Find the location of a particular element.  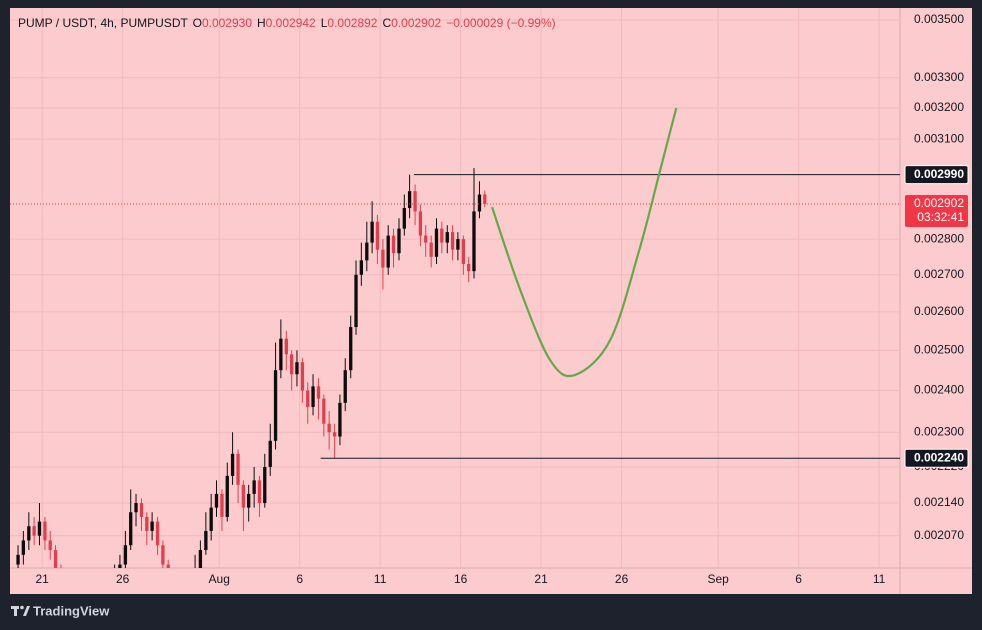

ohlc-key: H is located at coordinates (261, 23).